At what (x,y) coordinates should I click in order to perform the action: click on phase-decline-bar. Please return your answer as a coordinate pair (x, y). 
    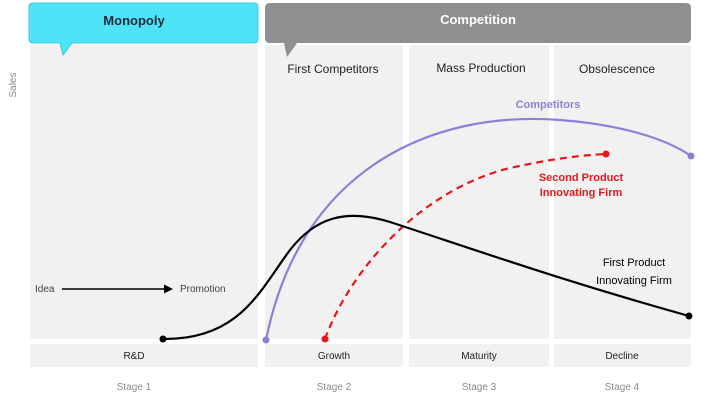
    Looking at the image, I should click on (622, 355).